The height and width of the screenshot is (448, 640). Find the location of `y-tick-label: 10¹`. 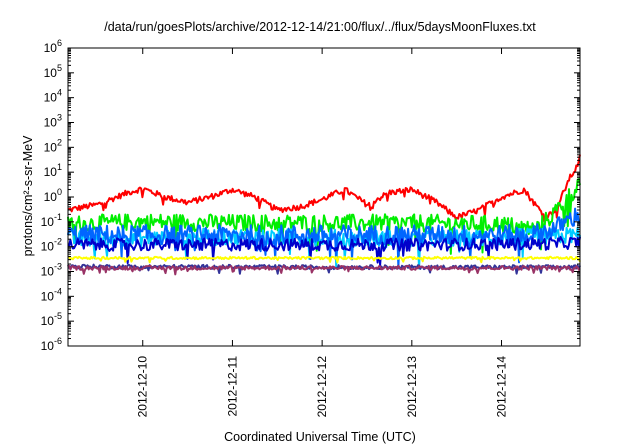

y-tick-label: 10¹ is located at coordinates (53, 170).